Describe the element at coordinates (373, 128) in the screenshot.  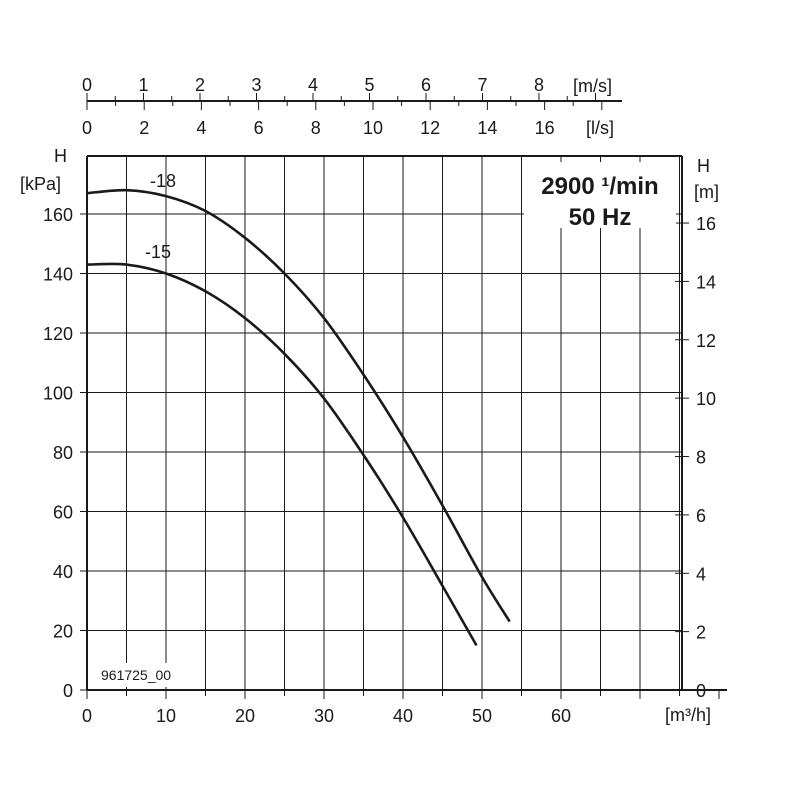
I see `top-flow-tick-label: 10` at that location.